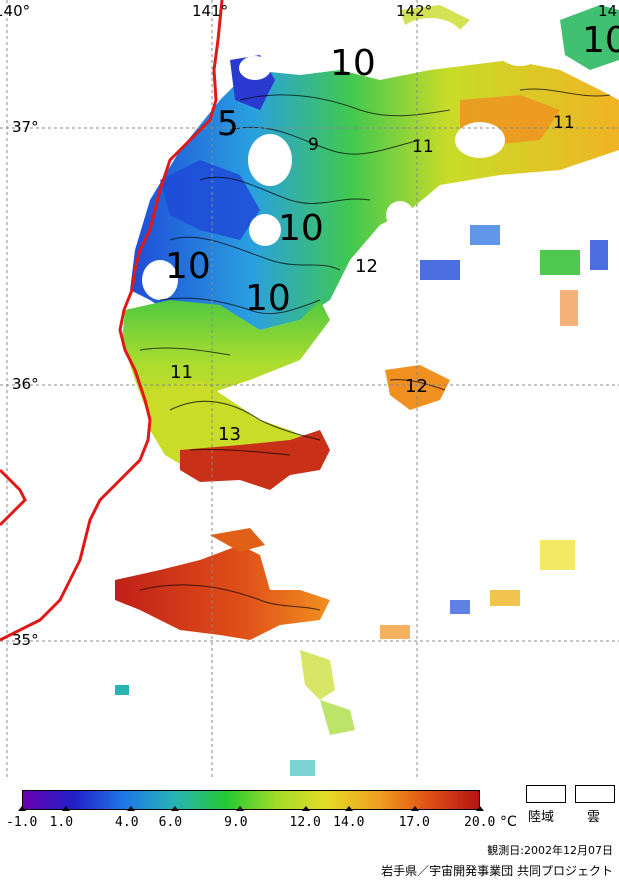 The height and width of the screenshot is (881, 619). Describe the element at coordinates (414, 11) in the screenshot. I see `longitude-label: 142°` at that location.